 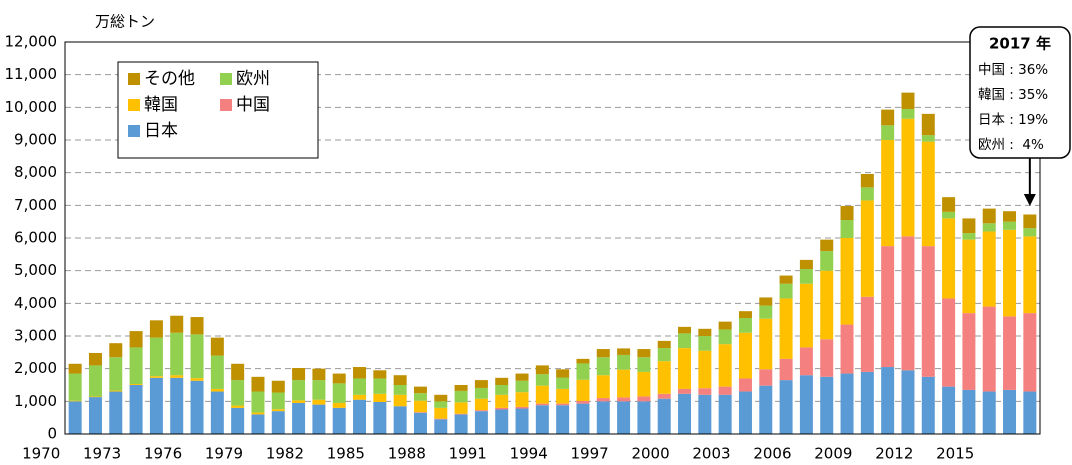 I want to click on y-tick-label: 12,000, so click(x=31, y=42).